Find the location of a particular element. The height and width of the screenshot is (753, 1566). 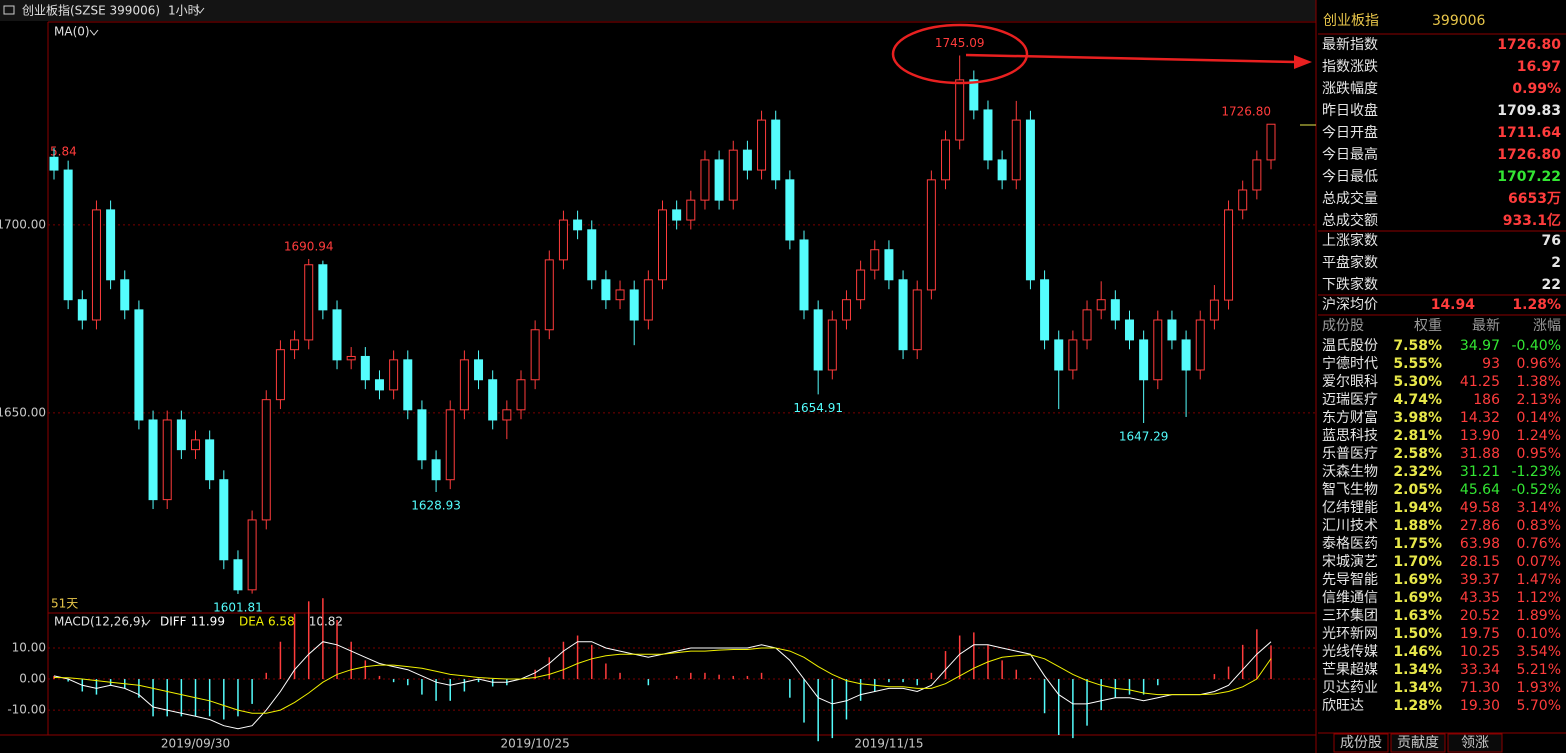

stock-weight: 7.58% is located at coordinates (1417, 346).